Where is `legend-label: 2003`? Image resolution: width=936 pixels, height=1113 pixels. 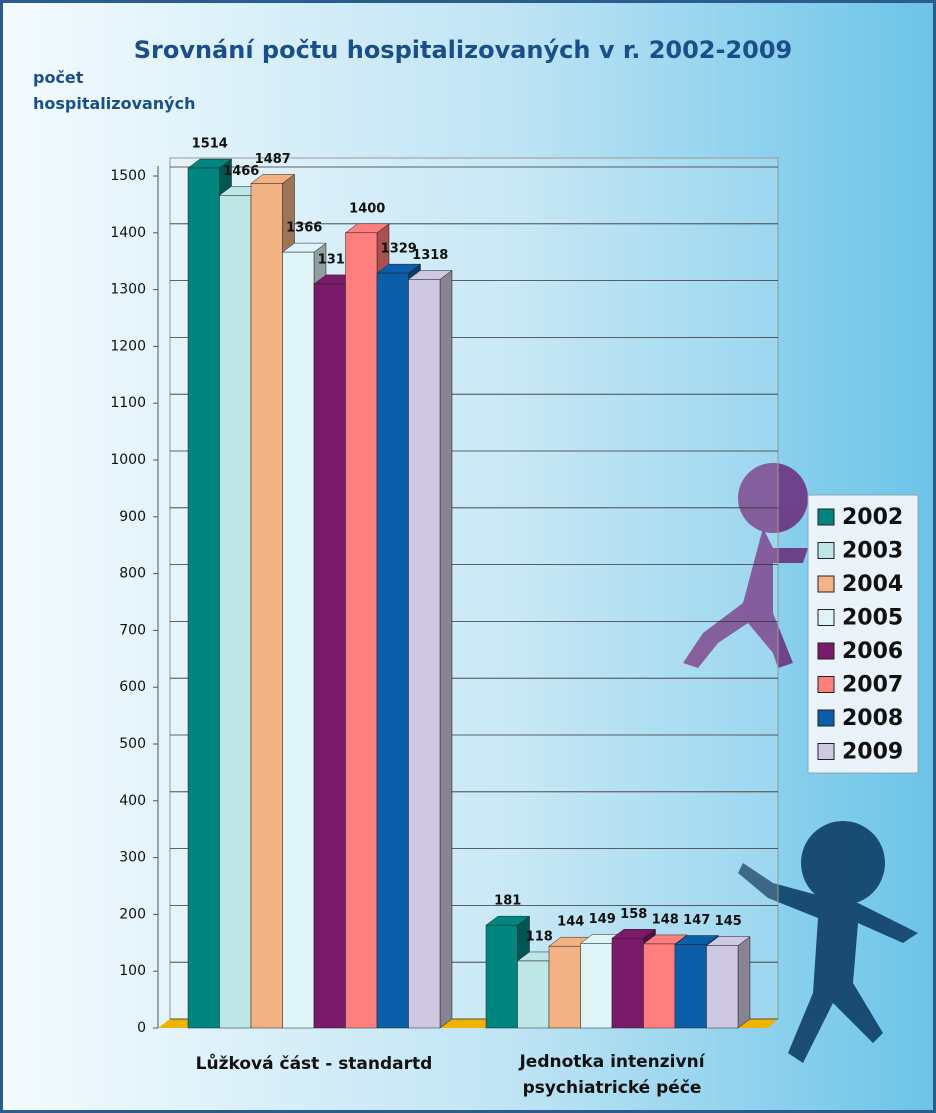 legend-label: 2003 is located at coordinates (872, 551).